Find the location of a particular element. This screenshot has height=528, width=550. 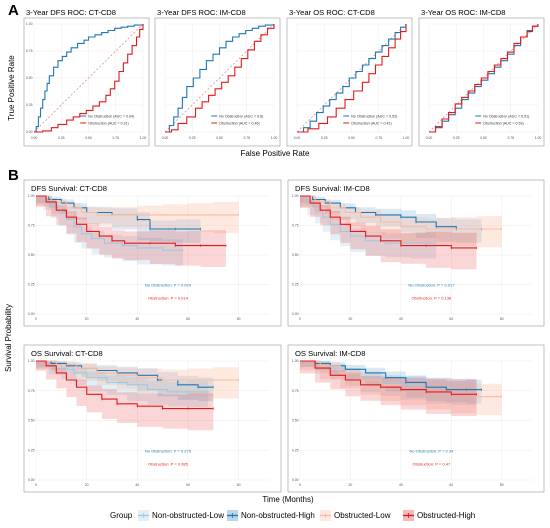

survival-panel-title: DFS Survival: CT-CD8 is located at coordinates (69, 188).